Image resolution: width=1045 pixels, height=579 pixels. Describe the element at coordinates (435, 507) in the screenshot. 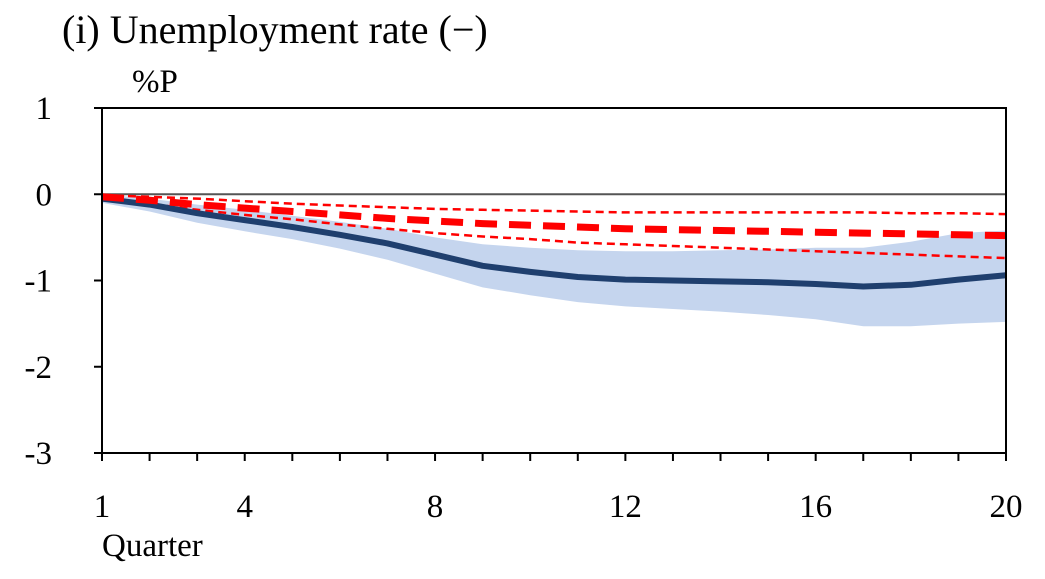

I see `x-tick-label: 8` at that location.